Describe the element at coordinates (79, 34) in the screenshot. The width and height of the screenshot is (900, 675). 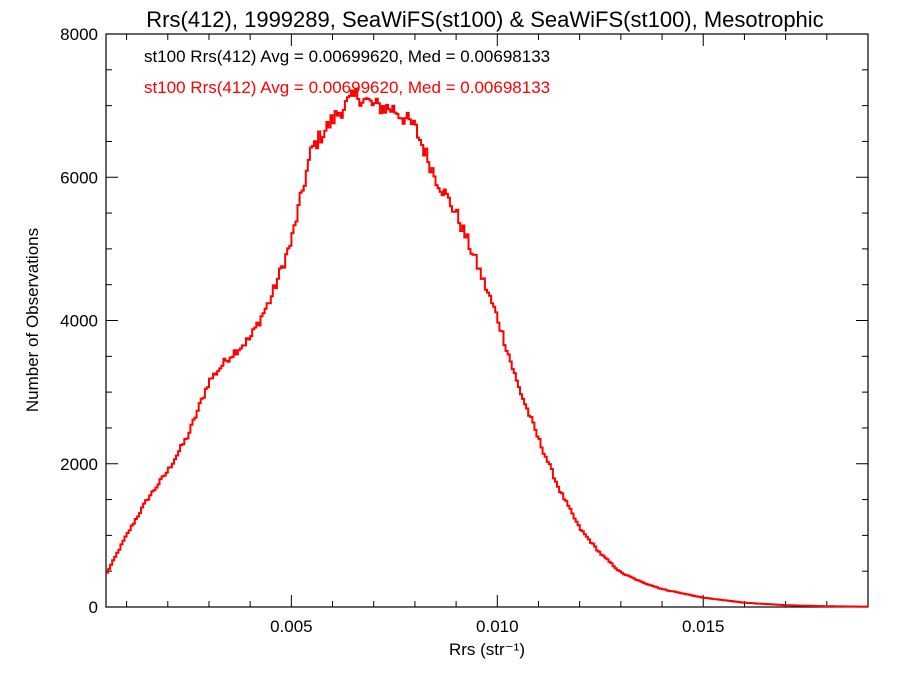
I see `y-tick-label: 8000` at that location.